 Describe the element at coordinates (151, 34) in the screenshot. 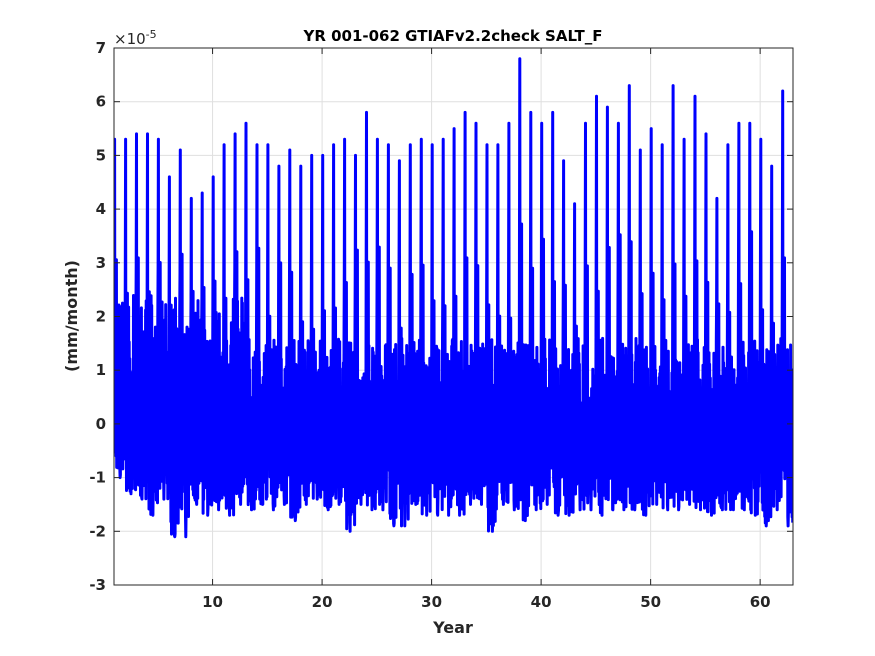

I see `exponent-power: -5` at that location.